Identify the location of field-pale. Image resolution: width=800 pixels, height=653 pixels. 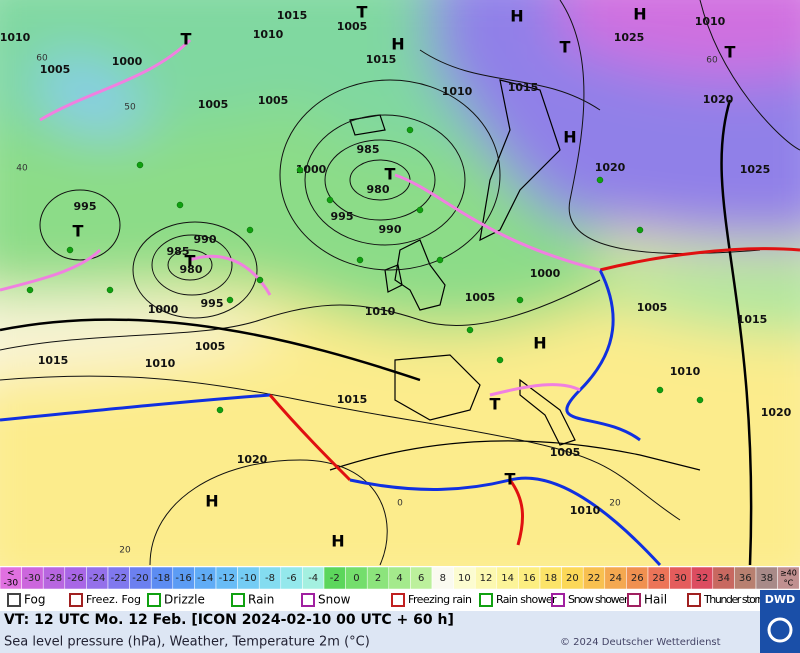
(150, 337).